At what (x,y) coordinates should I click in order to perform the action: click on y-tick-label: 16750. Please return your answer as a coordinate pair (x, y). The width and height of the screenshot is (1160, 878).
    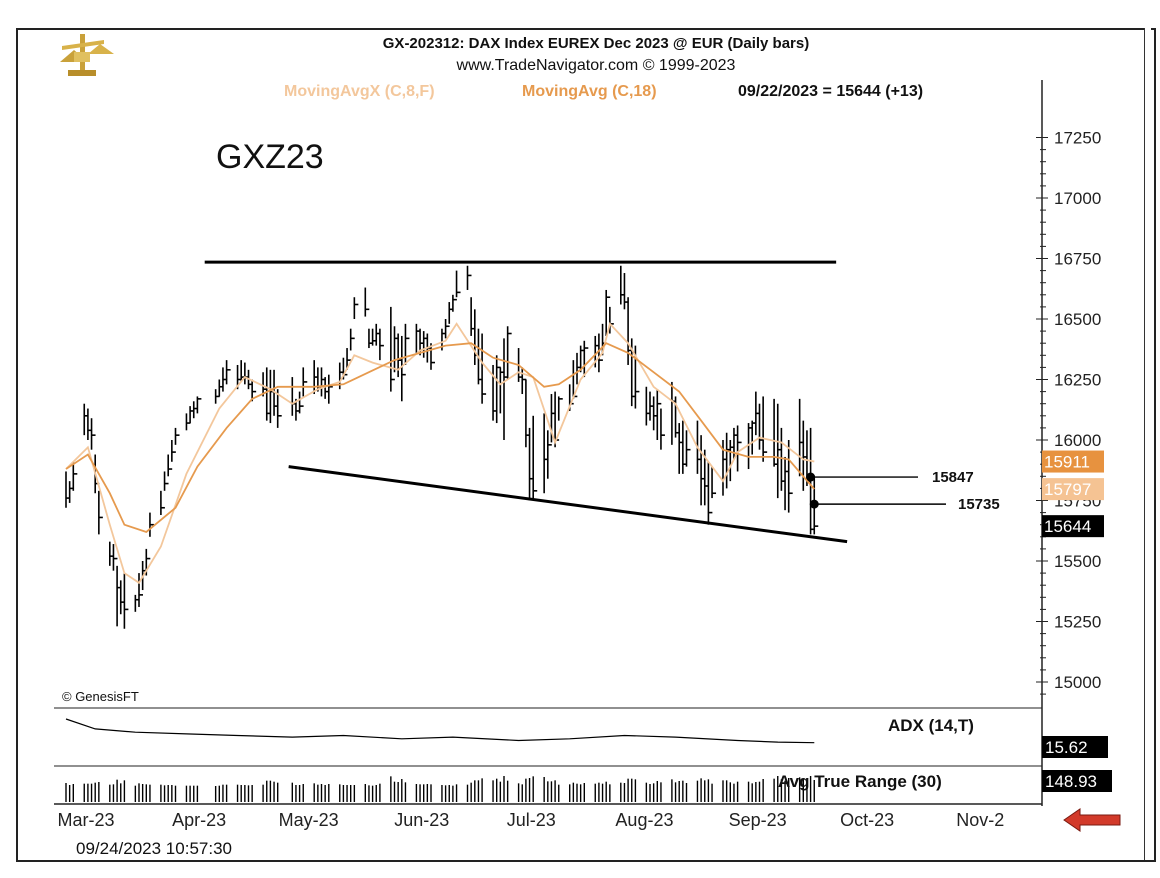
    Looking at the image, I should click on (1077, 259).